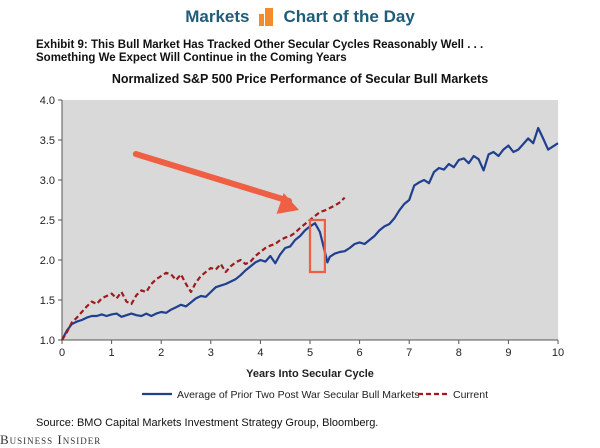 The image size is (600, 448). I want to click on business-insider-logo: Business Insider, so click(50, 440).